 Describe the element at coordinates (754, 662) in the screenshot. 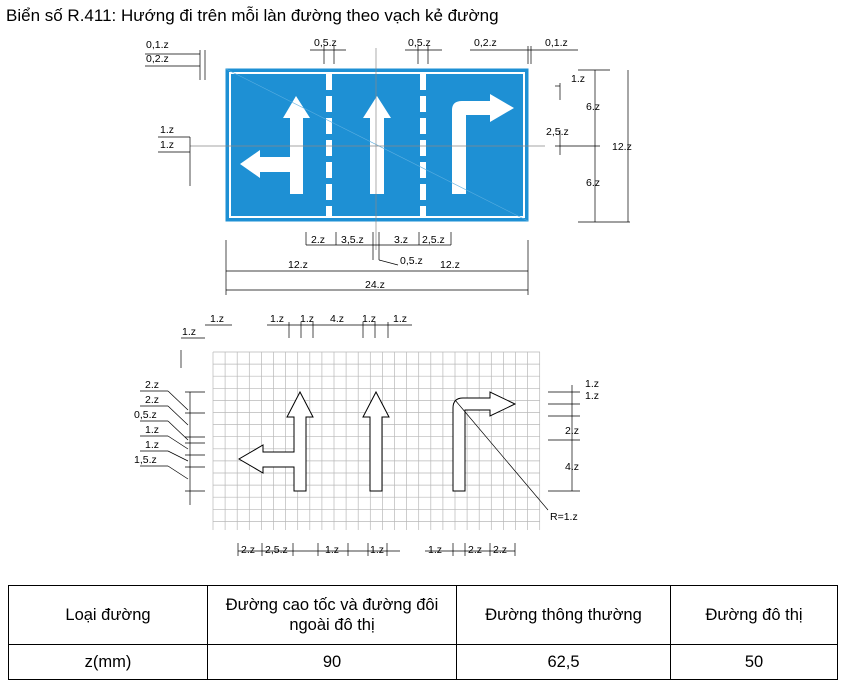

I see `table-cell: 50` at that location.